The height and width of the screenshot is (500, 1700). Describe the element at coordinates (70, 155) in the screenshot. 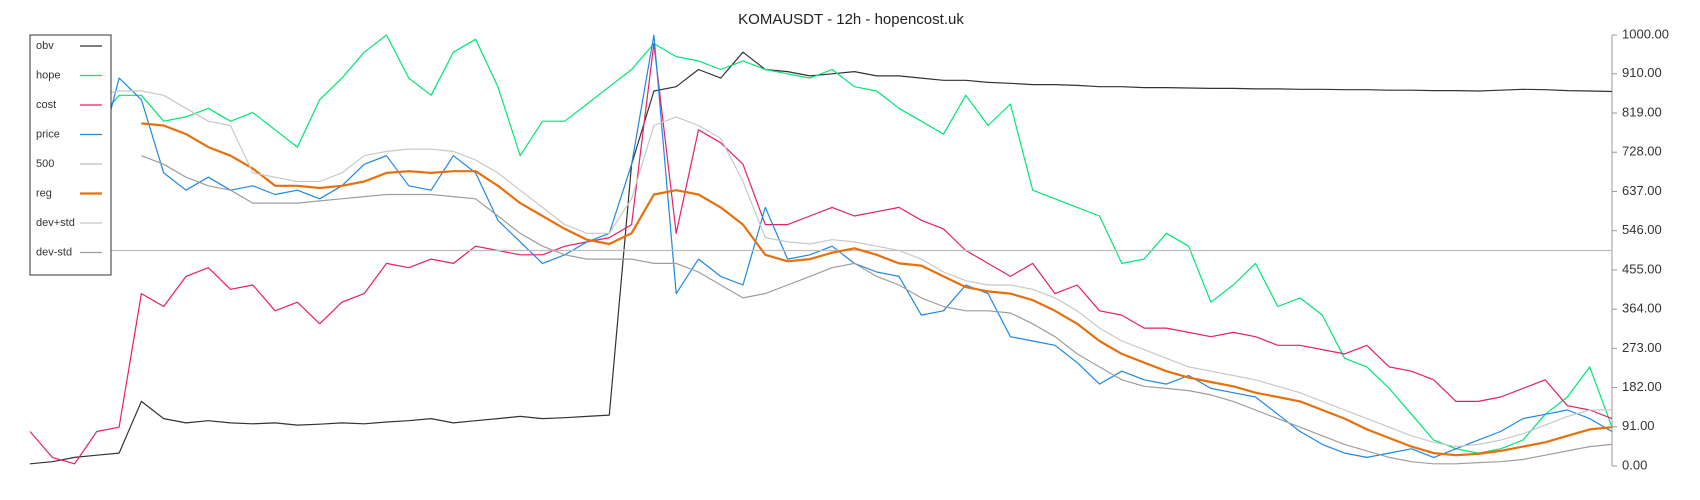

I see `legend: obv hope cost price 500 reg dev+std dev-std` at that location.